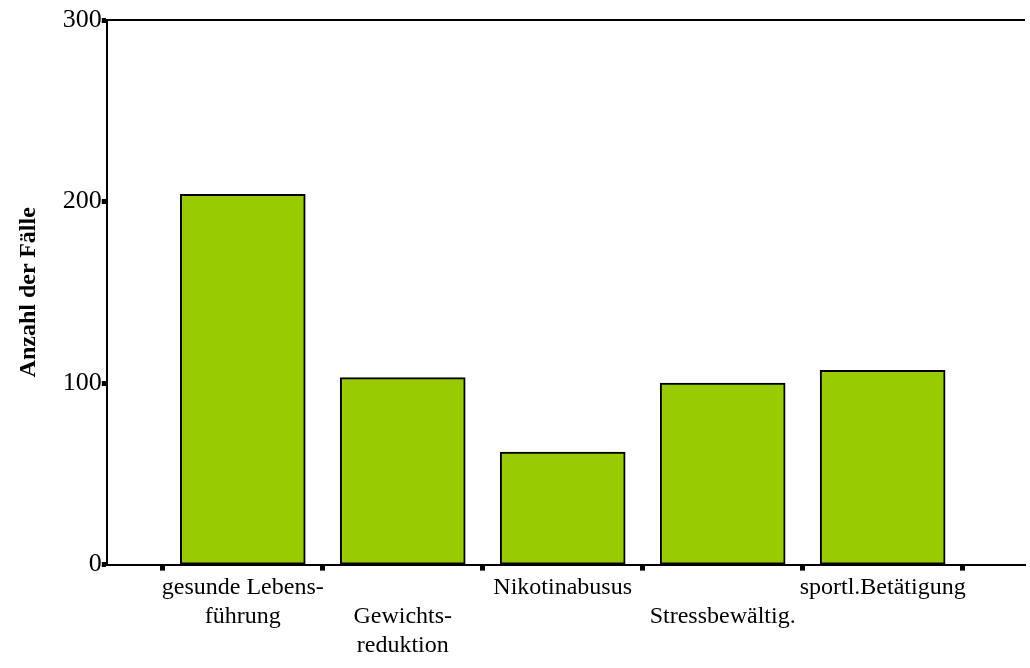 The height and width of the screenshot is (668, 1030). I want to click on y-tick-label: 0, so click(95, 563).